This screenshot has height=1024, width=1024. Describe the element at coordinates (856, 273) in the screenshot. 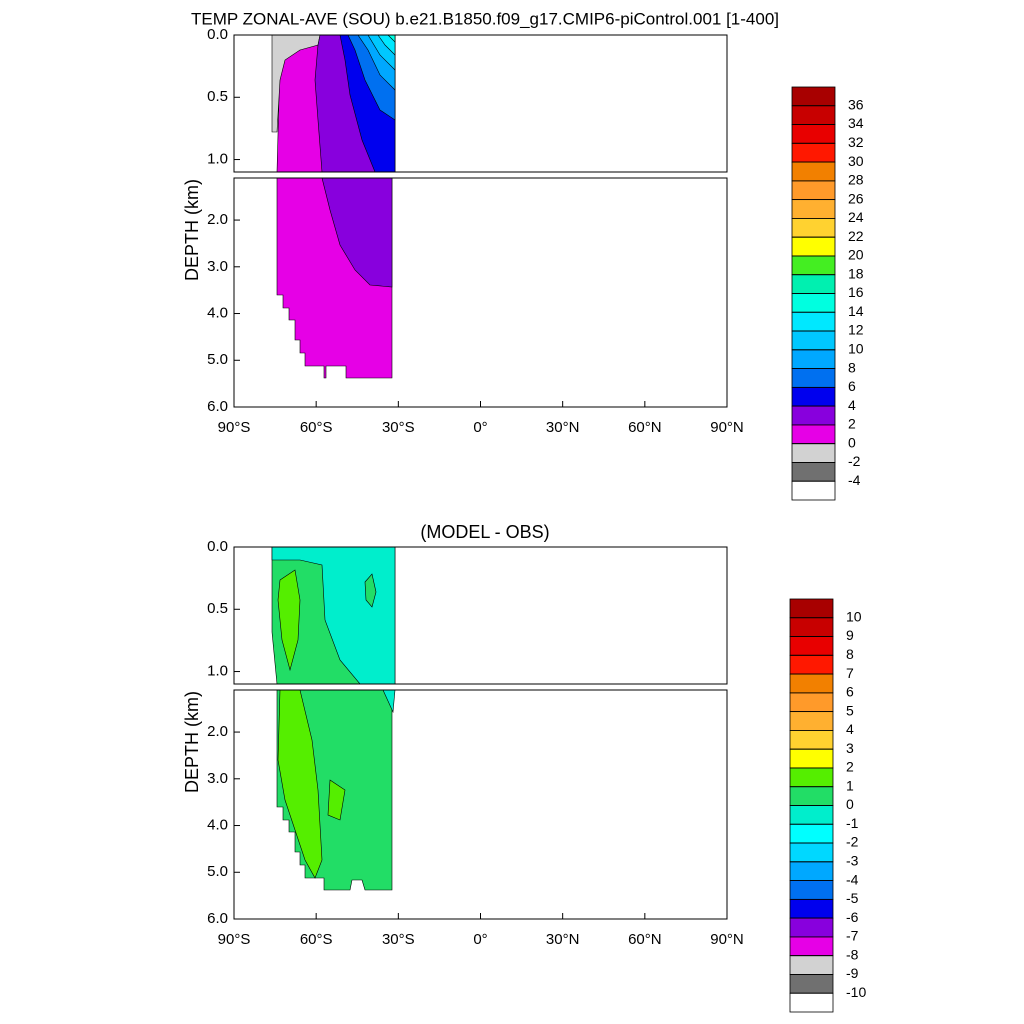

I see `colorbar-label: 18` at that location.